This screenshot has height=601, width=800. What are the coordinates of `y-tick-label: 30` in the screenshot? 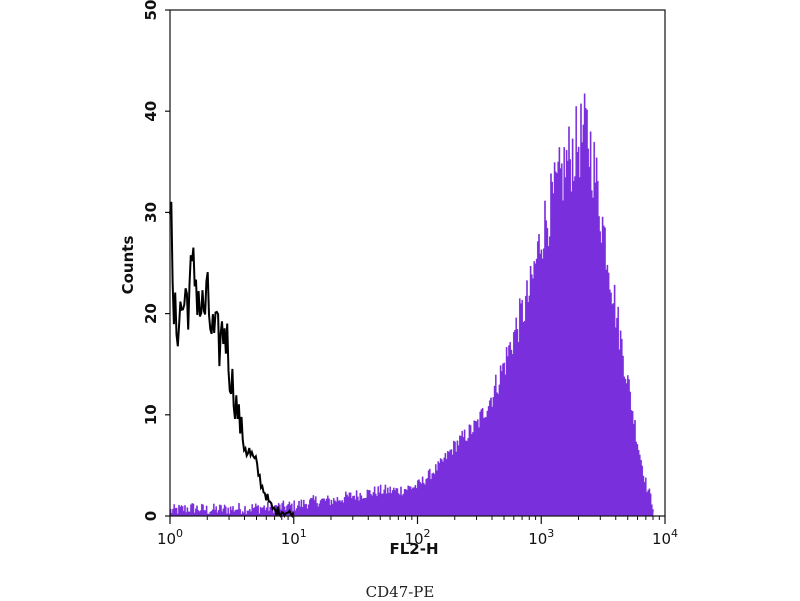 It's located at (151, 212).